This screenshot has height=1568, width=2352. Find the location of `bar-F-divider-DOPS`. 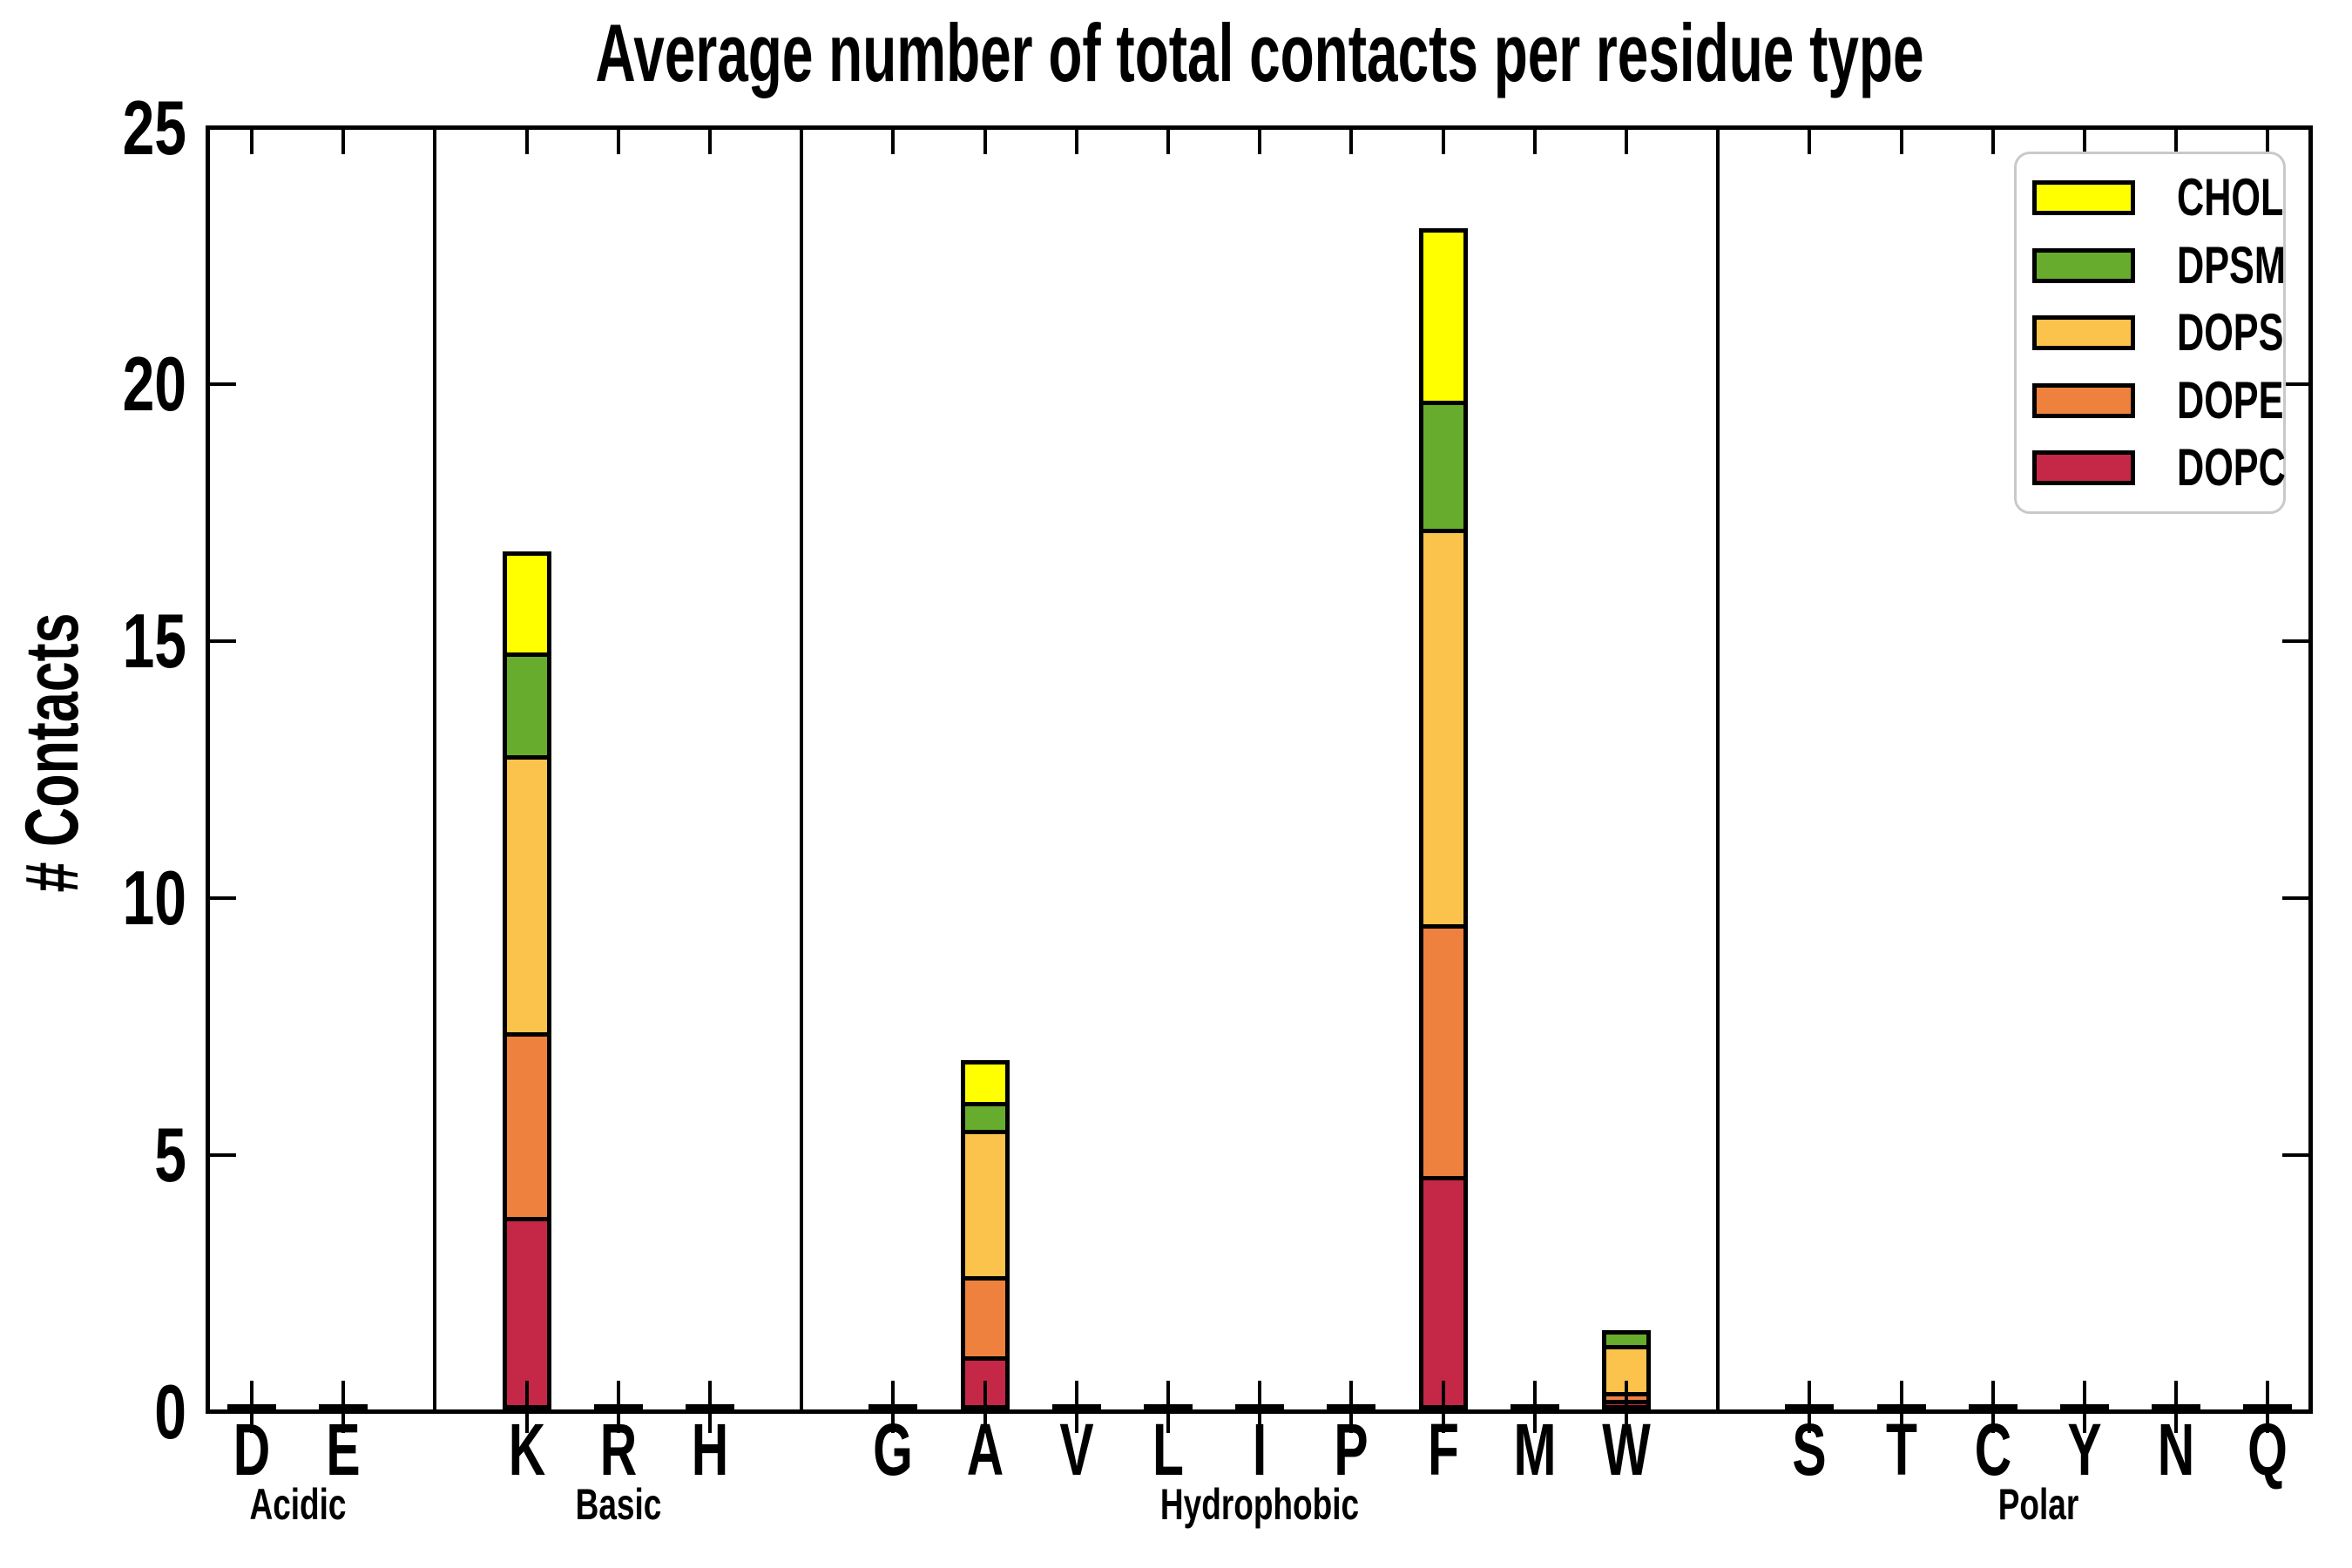

bar-F-divider-DOPS is located at coordinates (1443, 531).